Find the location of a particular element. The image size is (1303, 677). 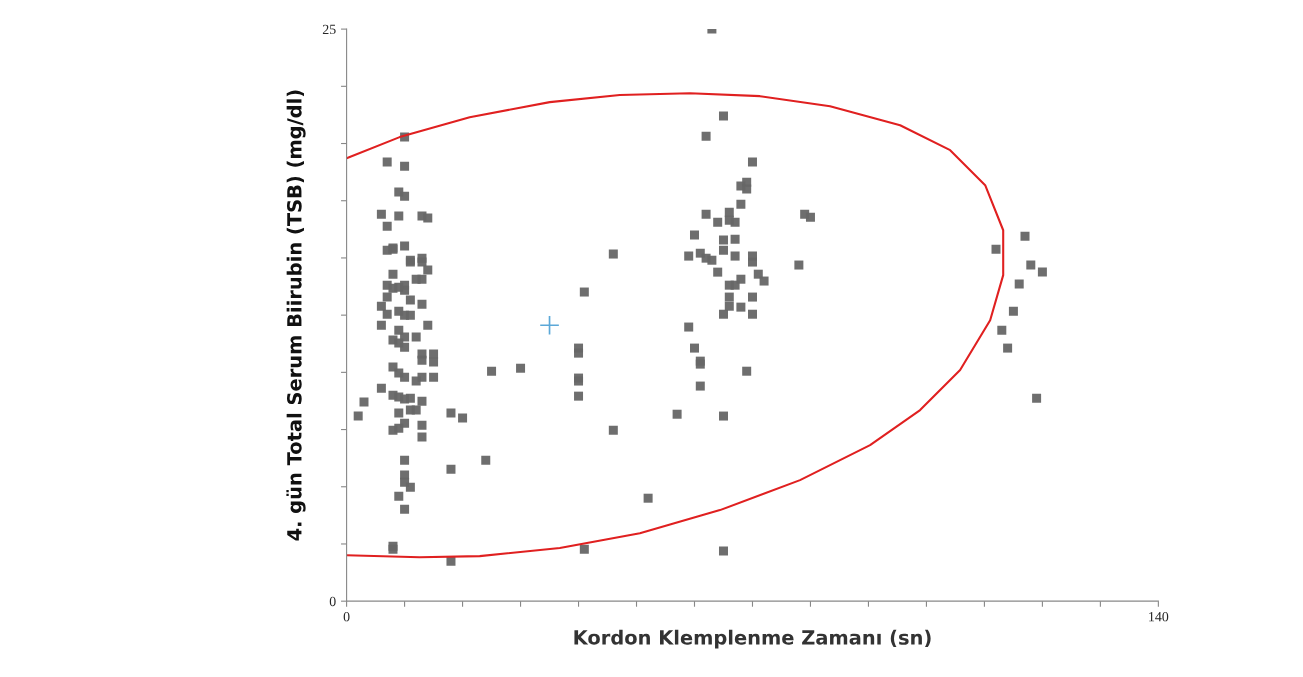

x-axis-title: Kordon Klemplenme Zamanı (sn) is located at coordinates (752, 639).